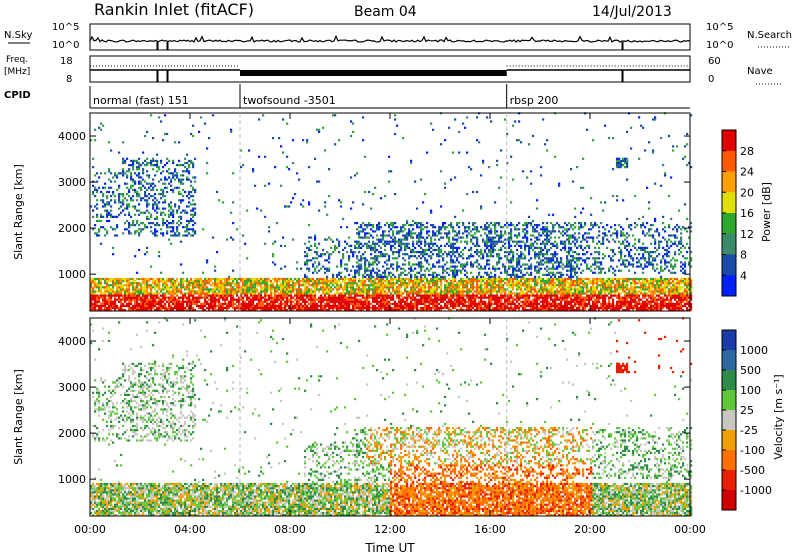 The width and height of the screenshot is (800, 554). Describe the element at coordinates (17, 60) in the screenshot. I see `freq-label-1: Freq.` at that location.